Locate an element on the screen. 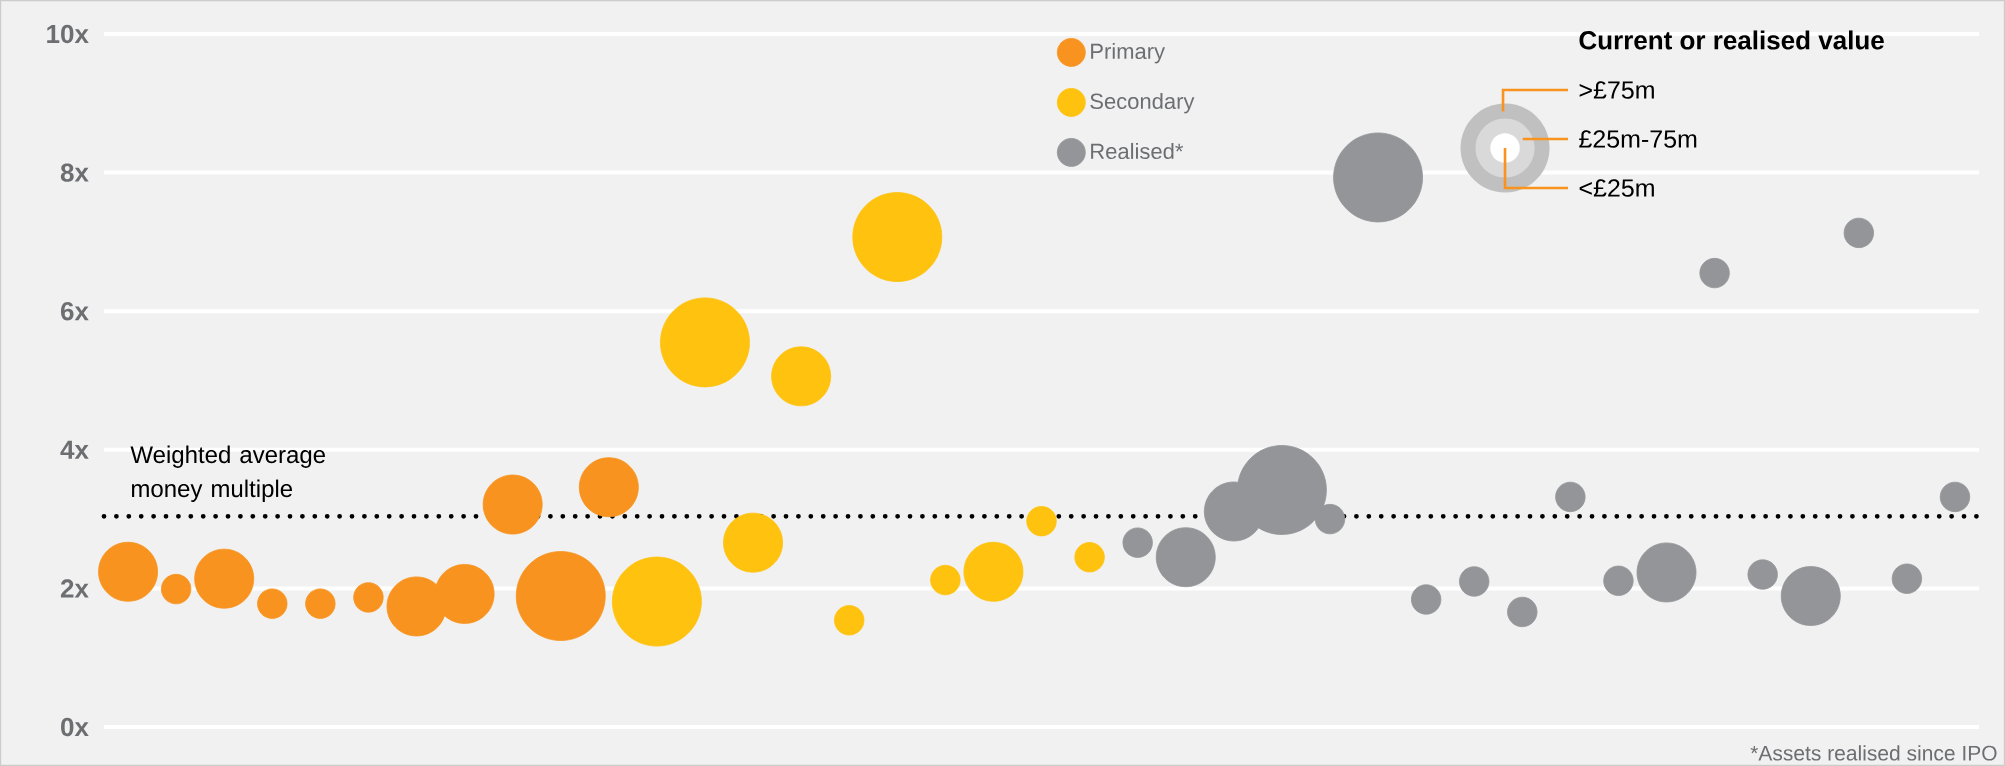 Image resolution: width=2005 pixels, height=766 pixels. y-tick-label: 10x is located at coordinates (68, 34).